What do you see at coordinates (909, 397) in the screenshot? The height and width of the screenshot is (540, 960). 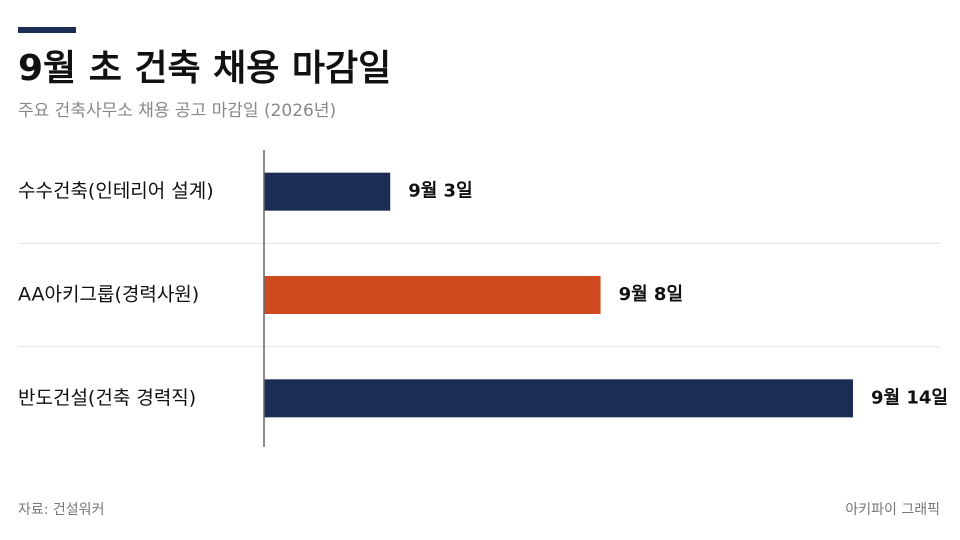 I see `value-label: 9월 14일` at bounding box center [909, 397].